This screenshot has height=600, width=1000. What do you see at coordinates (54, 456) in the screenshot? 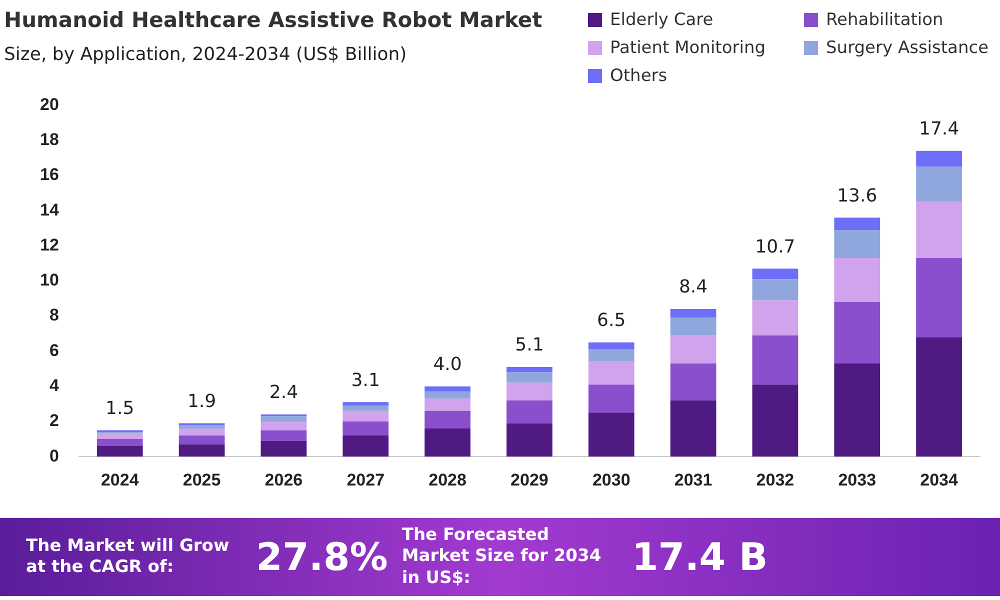
I see `y-tick-label: 0` at bounding box center [54, 456].